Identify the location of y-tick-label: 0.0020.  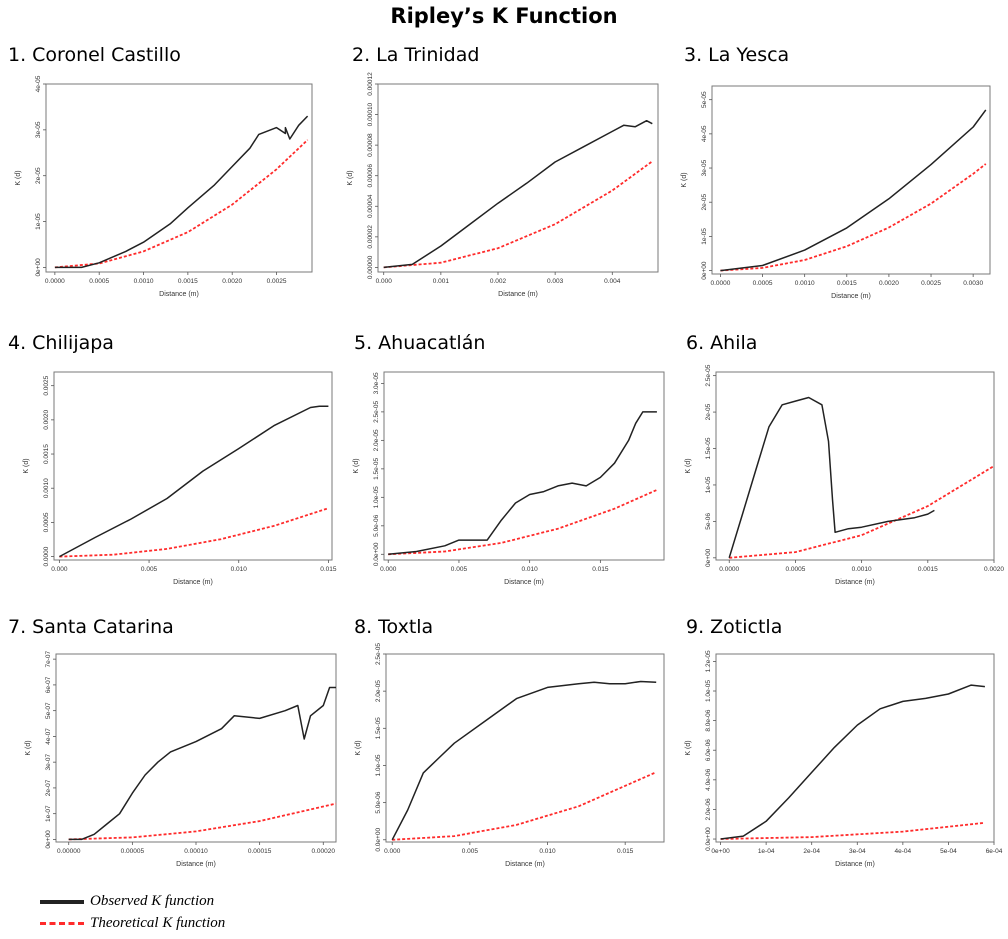
(46, 420).